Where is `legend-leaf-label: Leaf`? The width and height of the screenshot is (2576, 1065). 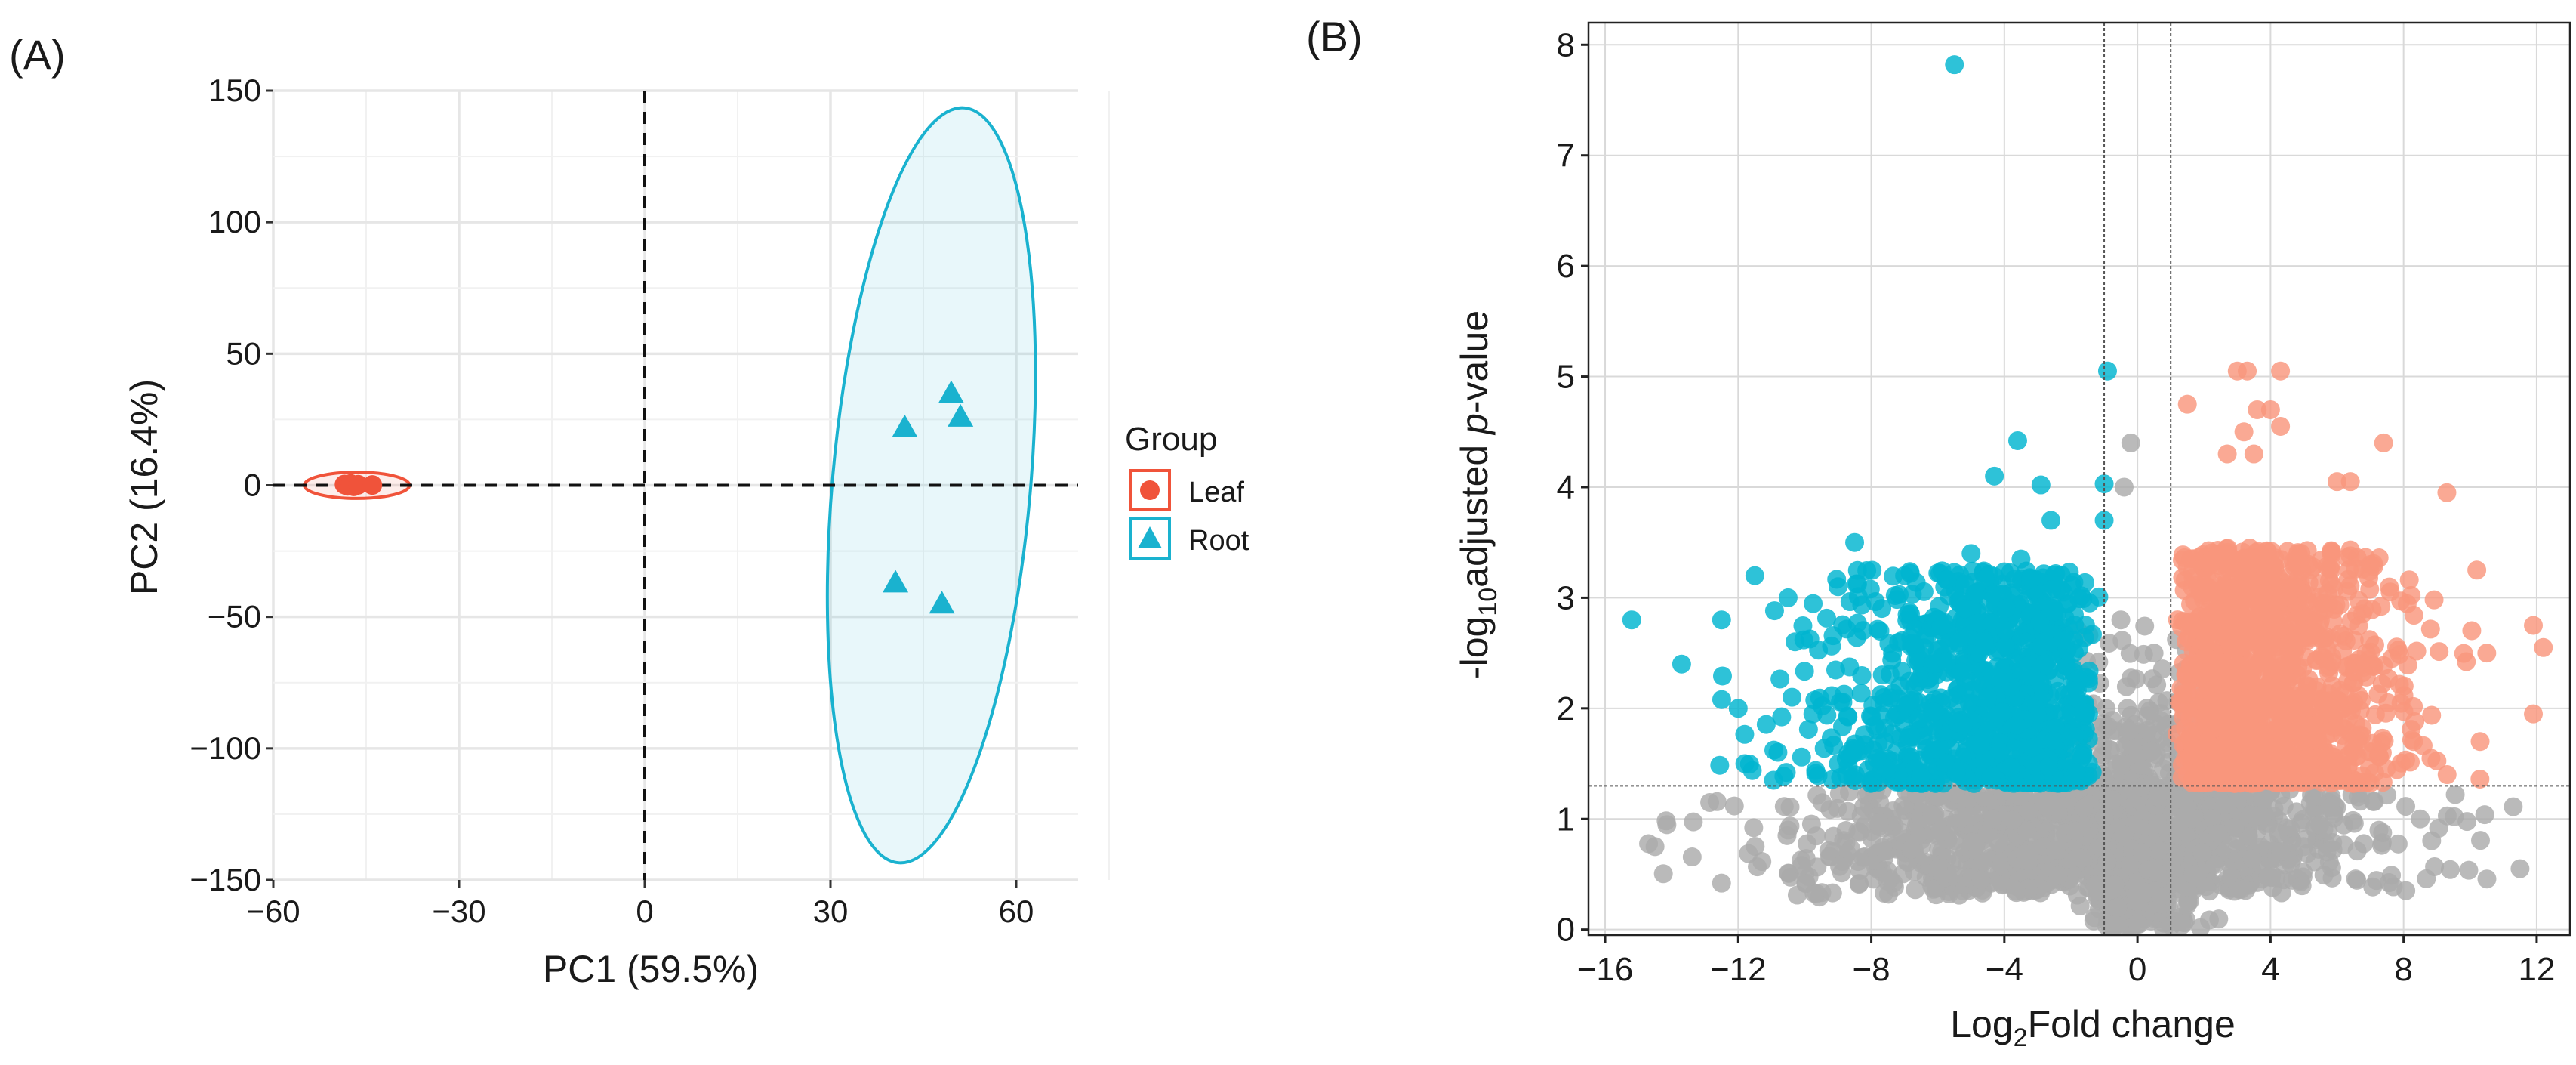
legend-leaf-label: Leaf is located at coordinates (1216, 493).